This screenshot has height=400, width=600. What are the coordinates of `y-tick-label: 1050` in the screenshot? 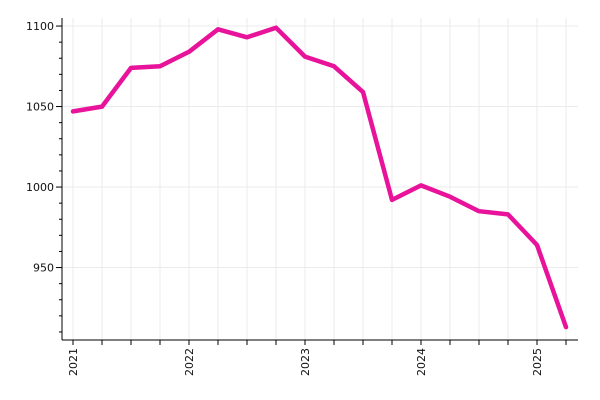 It's located at (40, 107).